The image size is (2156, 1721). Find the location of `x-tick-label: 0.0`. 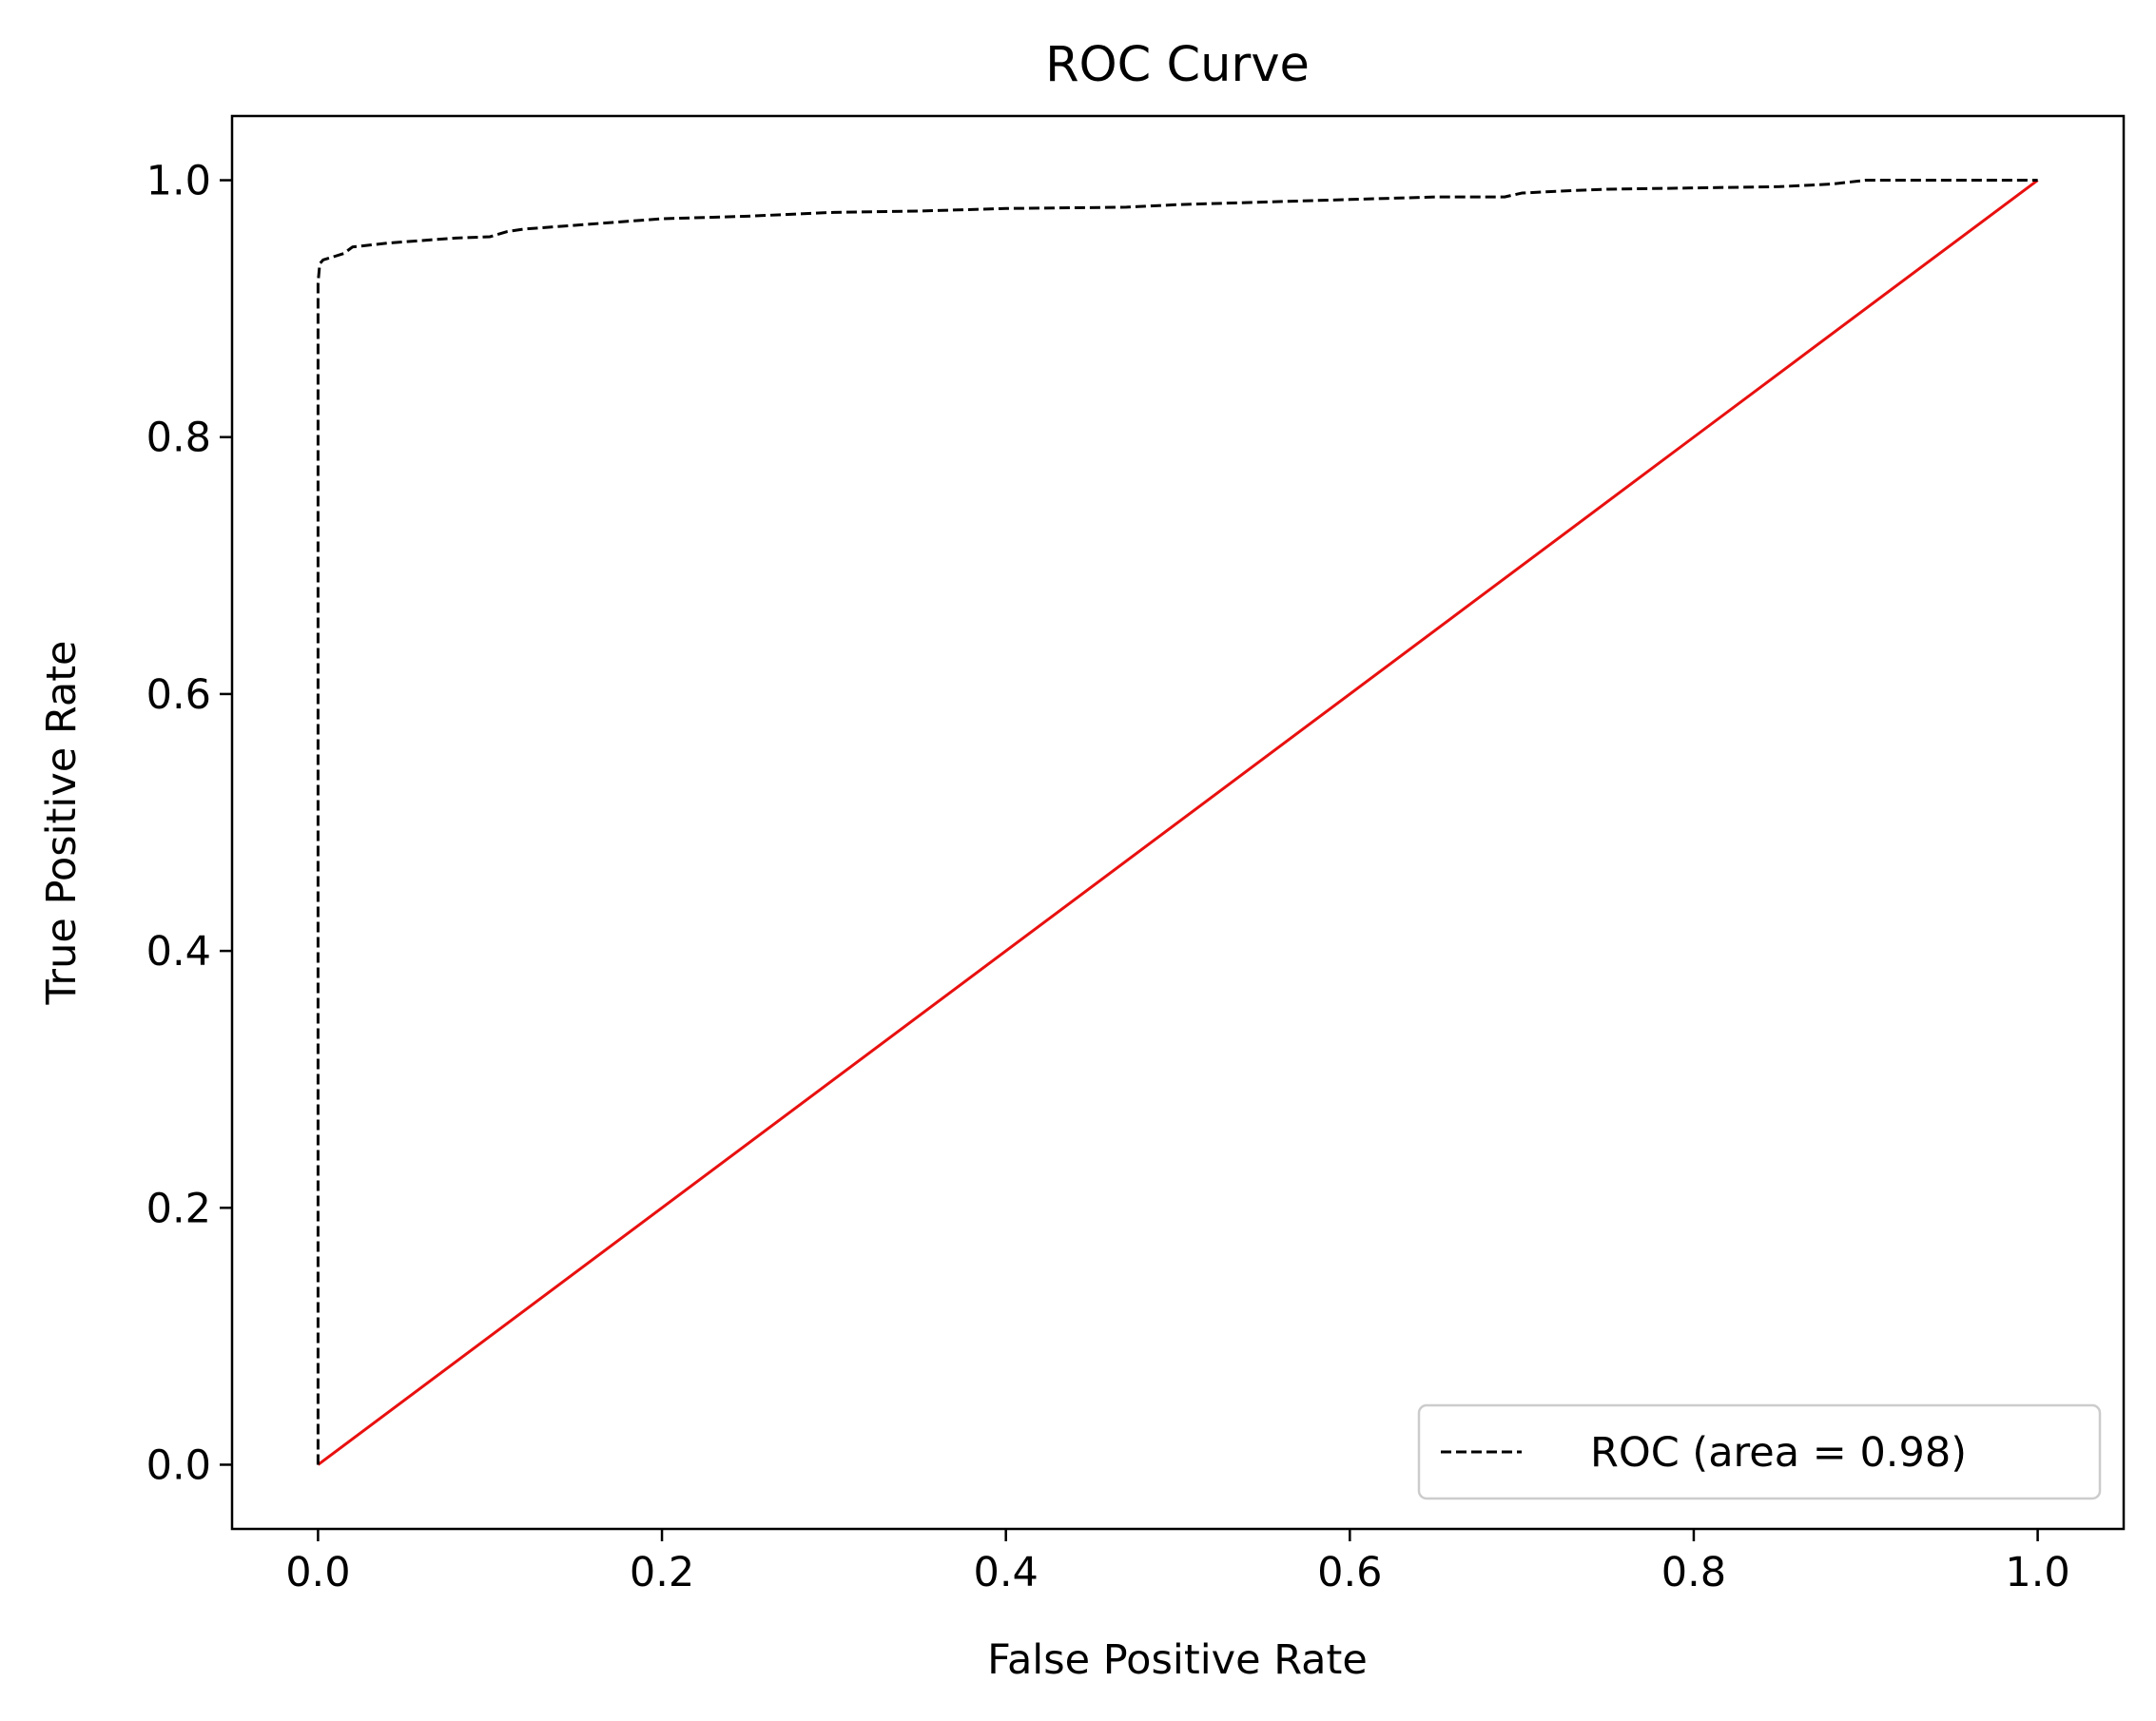

x-tick-label: 0.0 is located at coordinates (317, 1572).